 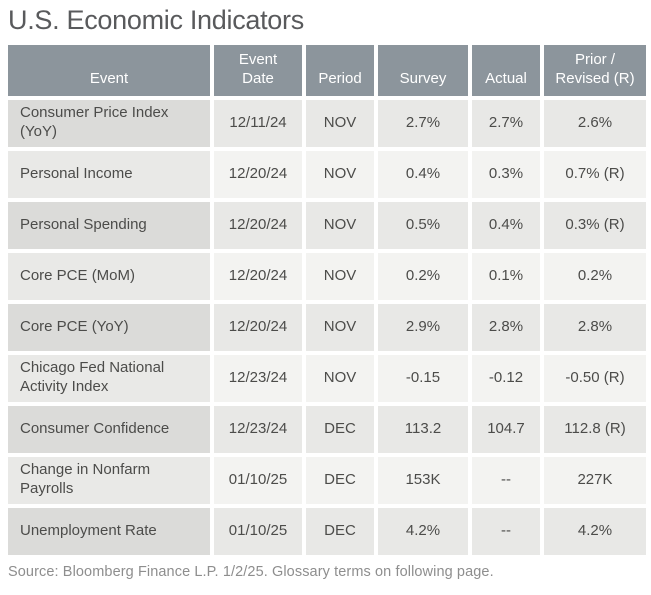 I want to click on cell-survey: 153K, so click(x=423, y=480).